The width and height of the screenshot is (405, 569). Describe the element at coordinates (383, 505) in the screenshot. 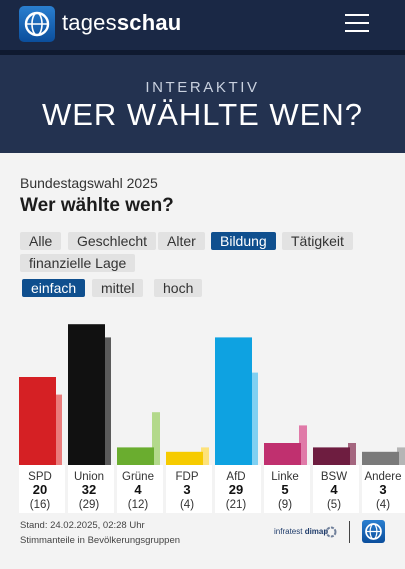

I see `prev-value-label-andere: (4)` at that location.